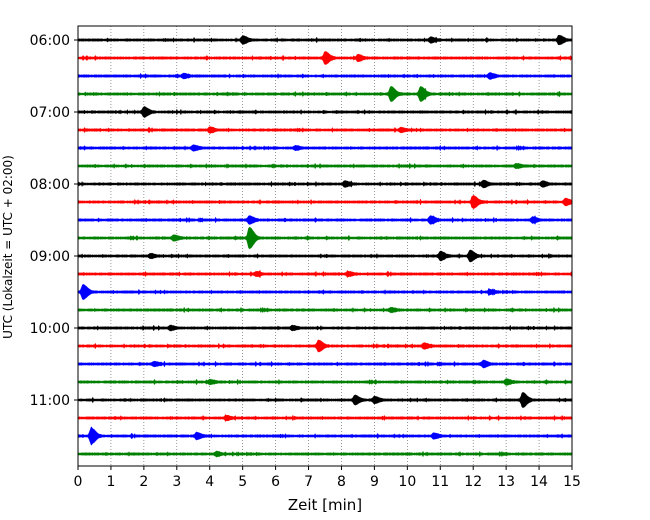  I want to click on x-tick-label: 14, so click(539, 482).